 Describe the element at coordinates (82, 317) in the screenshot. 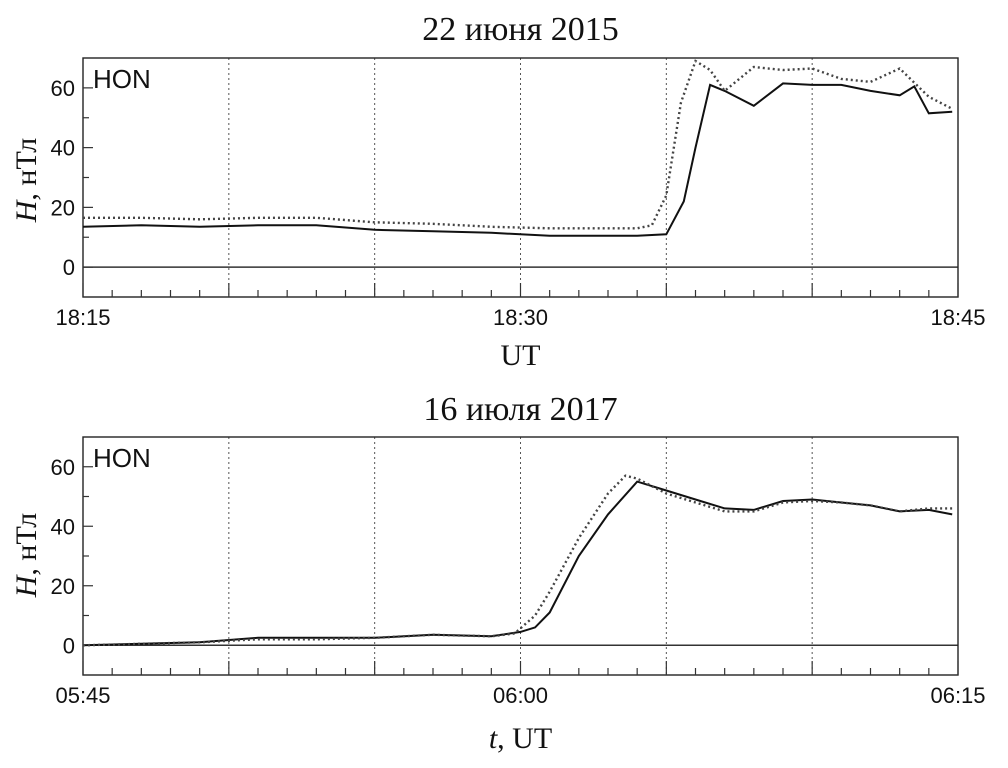

I see `x-tick-label: 18:15` at that location.